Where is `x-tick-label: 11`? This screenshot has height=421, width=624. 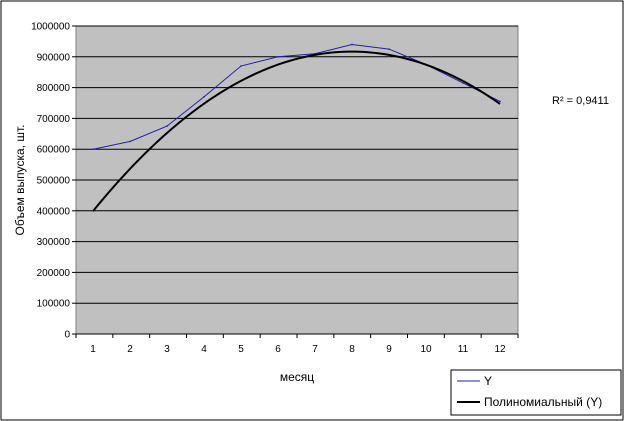
x-tick-label: 11 is located at coordinates (463, 349).